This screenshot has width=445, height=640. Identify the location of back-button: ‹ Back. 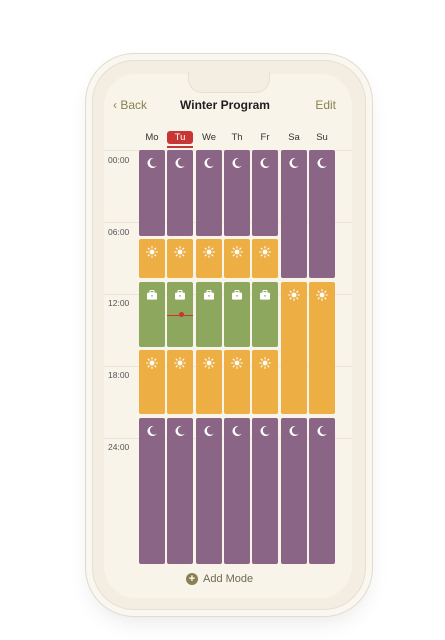
(130, 105).